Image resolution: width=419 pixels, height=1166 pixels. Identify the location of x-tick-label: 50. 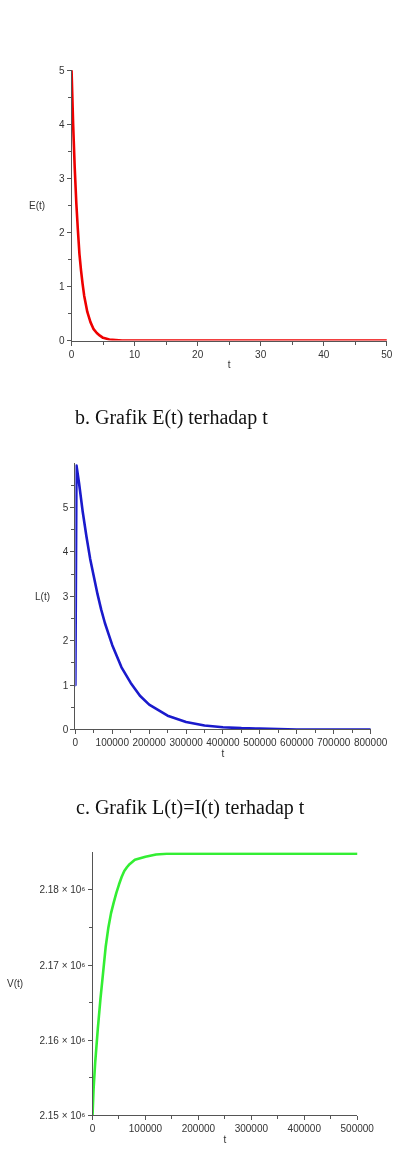
(387, 354).